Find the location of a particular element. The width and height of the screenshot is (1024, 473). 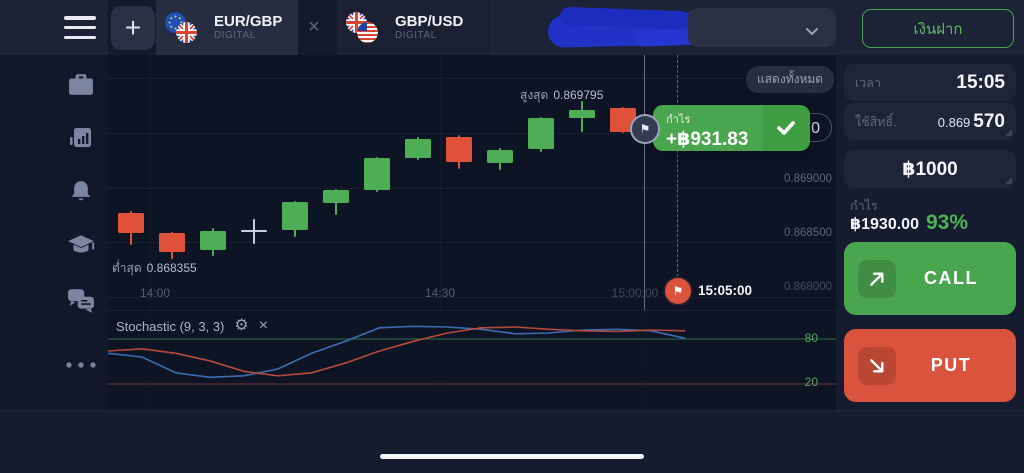

asset-tab-eurgbp: EUR/GBP DIGITAL is located at coordinates (227, 27).